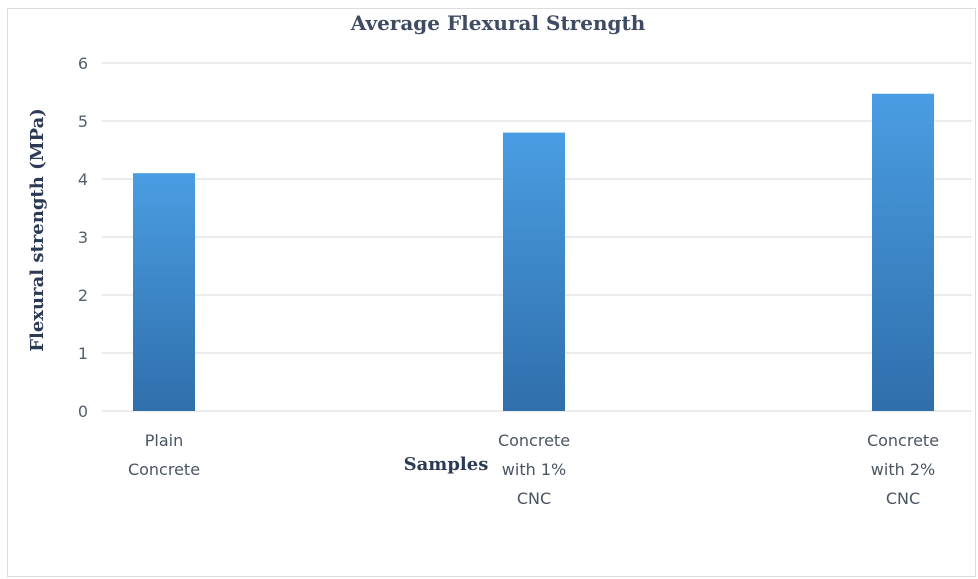 Image resolution: width=978 pixels, height=579 pixels. Describe the element at coordinates (164, 440) in the screenshot. I see `x-category-label-line: Plain` at that location.